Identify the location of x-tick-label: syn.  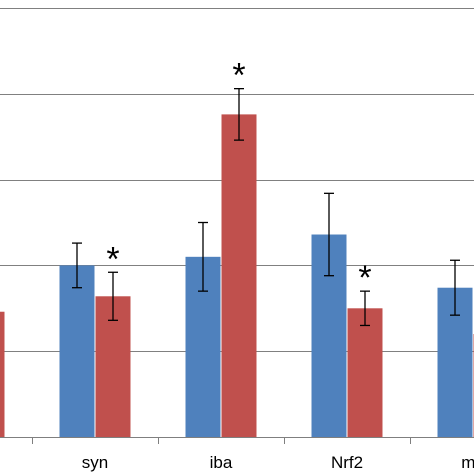
(95, 462).